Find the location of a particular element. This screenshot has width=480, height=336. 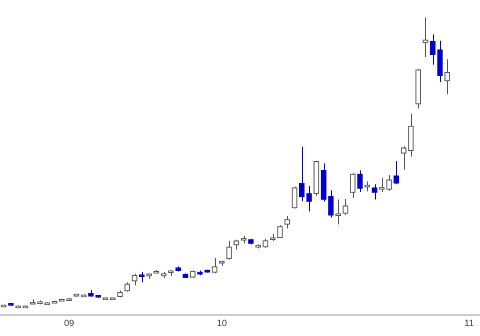

x-tick-label: 09 is located at coordinates (69, 323).